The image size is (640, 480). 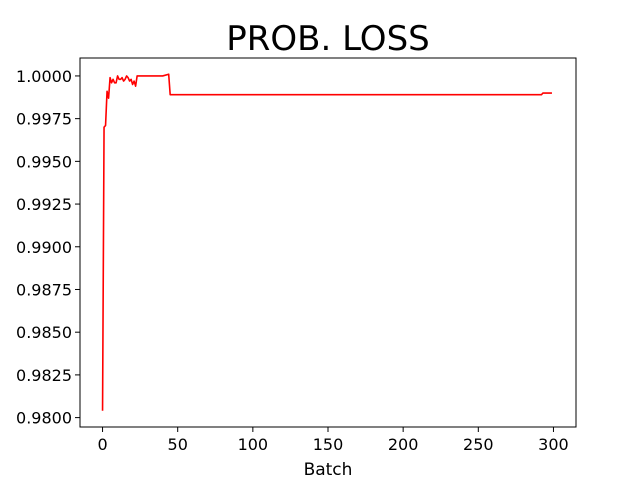 What do you see at coordinates (44, 161) in the screenshot?
I see `y-tick-label: 0.9950` at bounding box center [44, 161].